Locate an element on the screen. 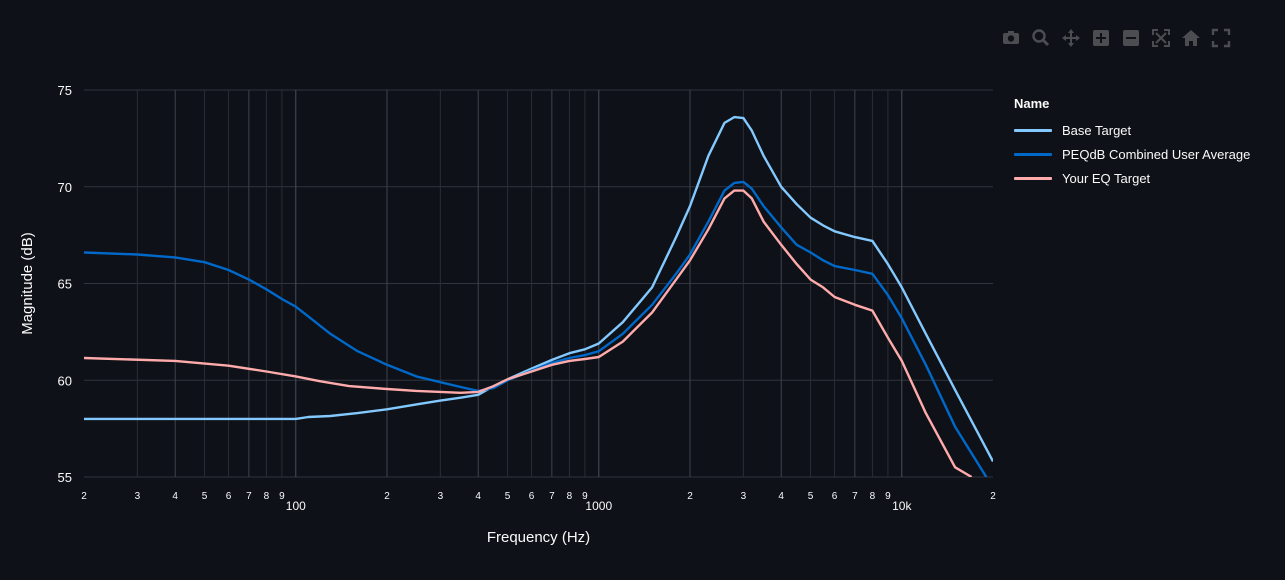  zoom-out-icon is located at coordinates (1131, 38).